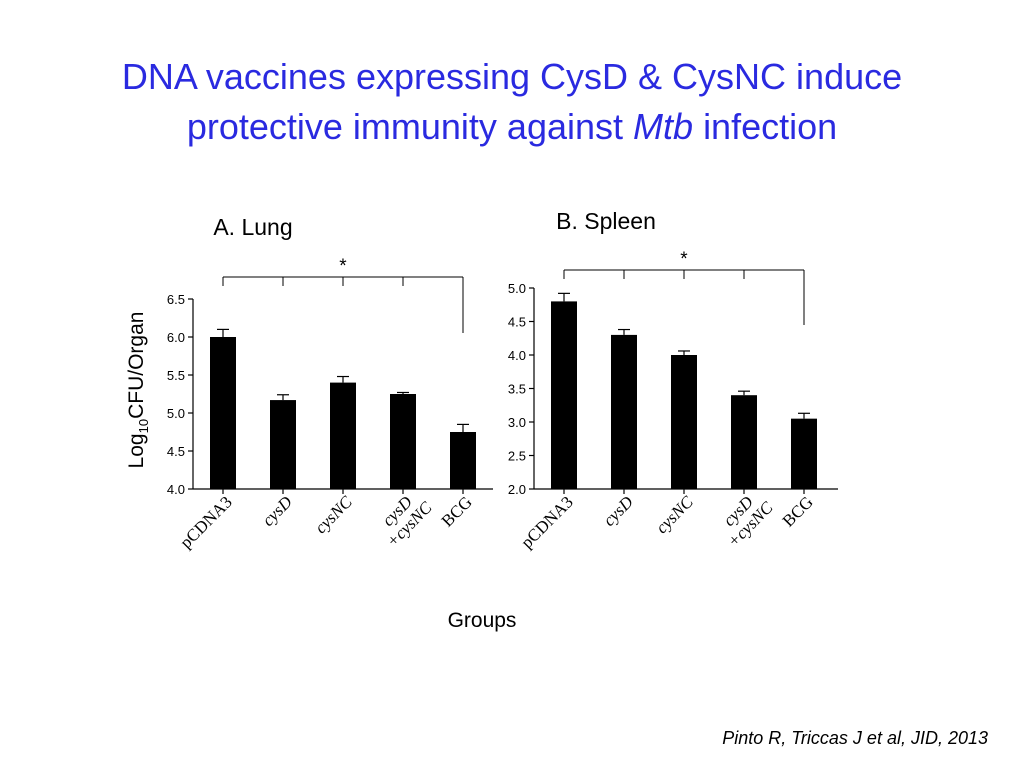 The image size is (1024, 768). Describe the element at coordinates (663, 126) in the screenshot. I see `title-line-2-italic: Mtb` at that location.